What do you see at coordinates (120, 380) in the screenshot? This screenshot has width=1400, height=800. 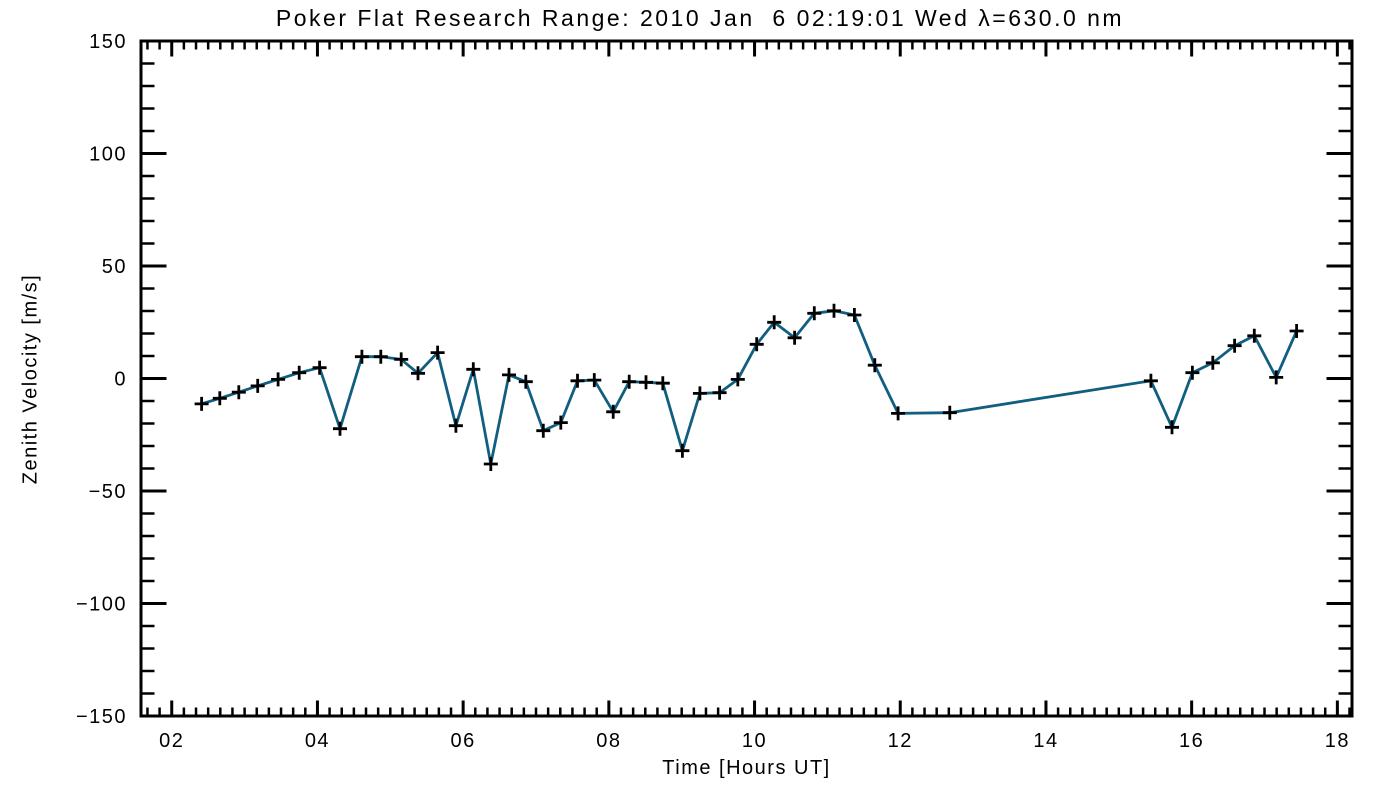 I see `y-tick-label: 0` at bounding box center [120, 380].